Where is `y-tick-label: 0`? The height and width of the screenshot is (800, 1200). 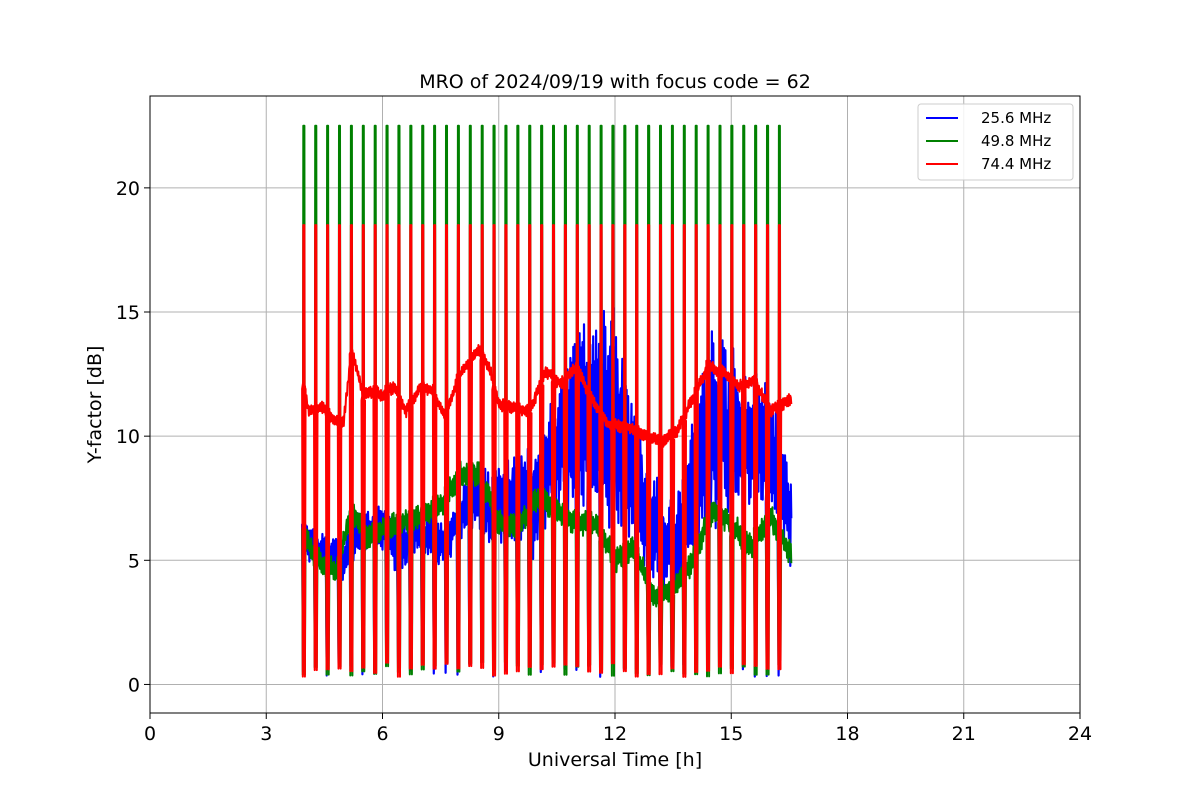 y-tick-label: 0 is located at coordinates (134, 685).